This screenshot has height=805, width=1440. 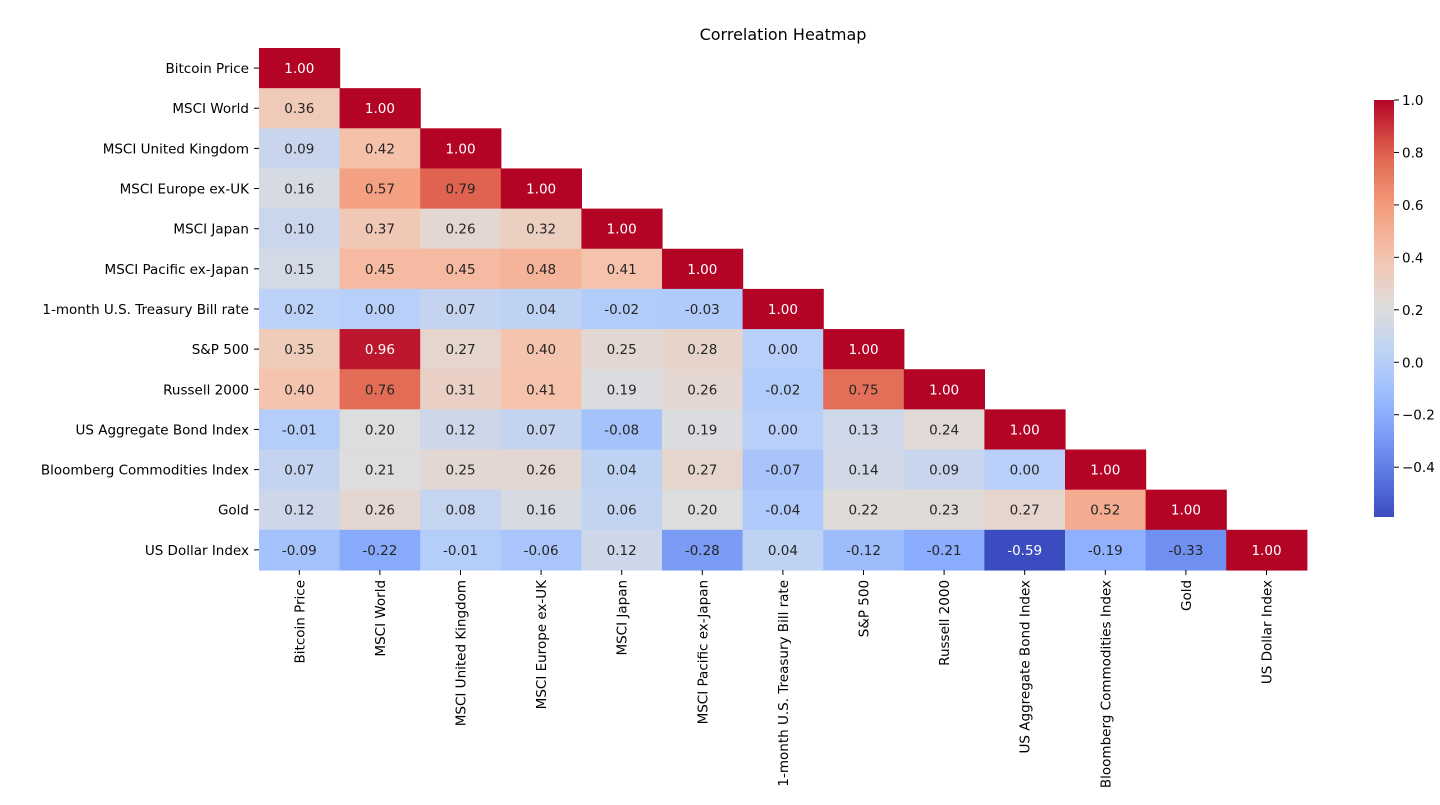 I want to click on cell-value-label: -0.22, so click(x=379, y=551).